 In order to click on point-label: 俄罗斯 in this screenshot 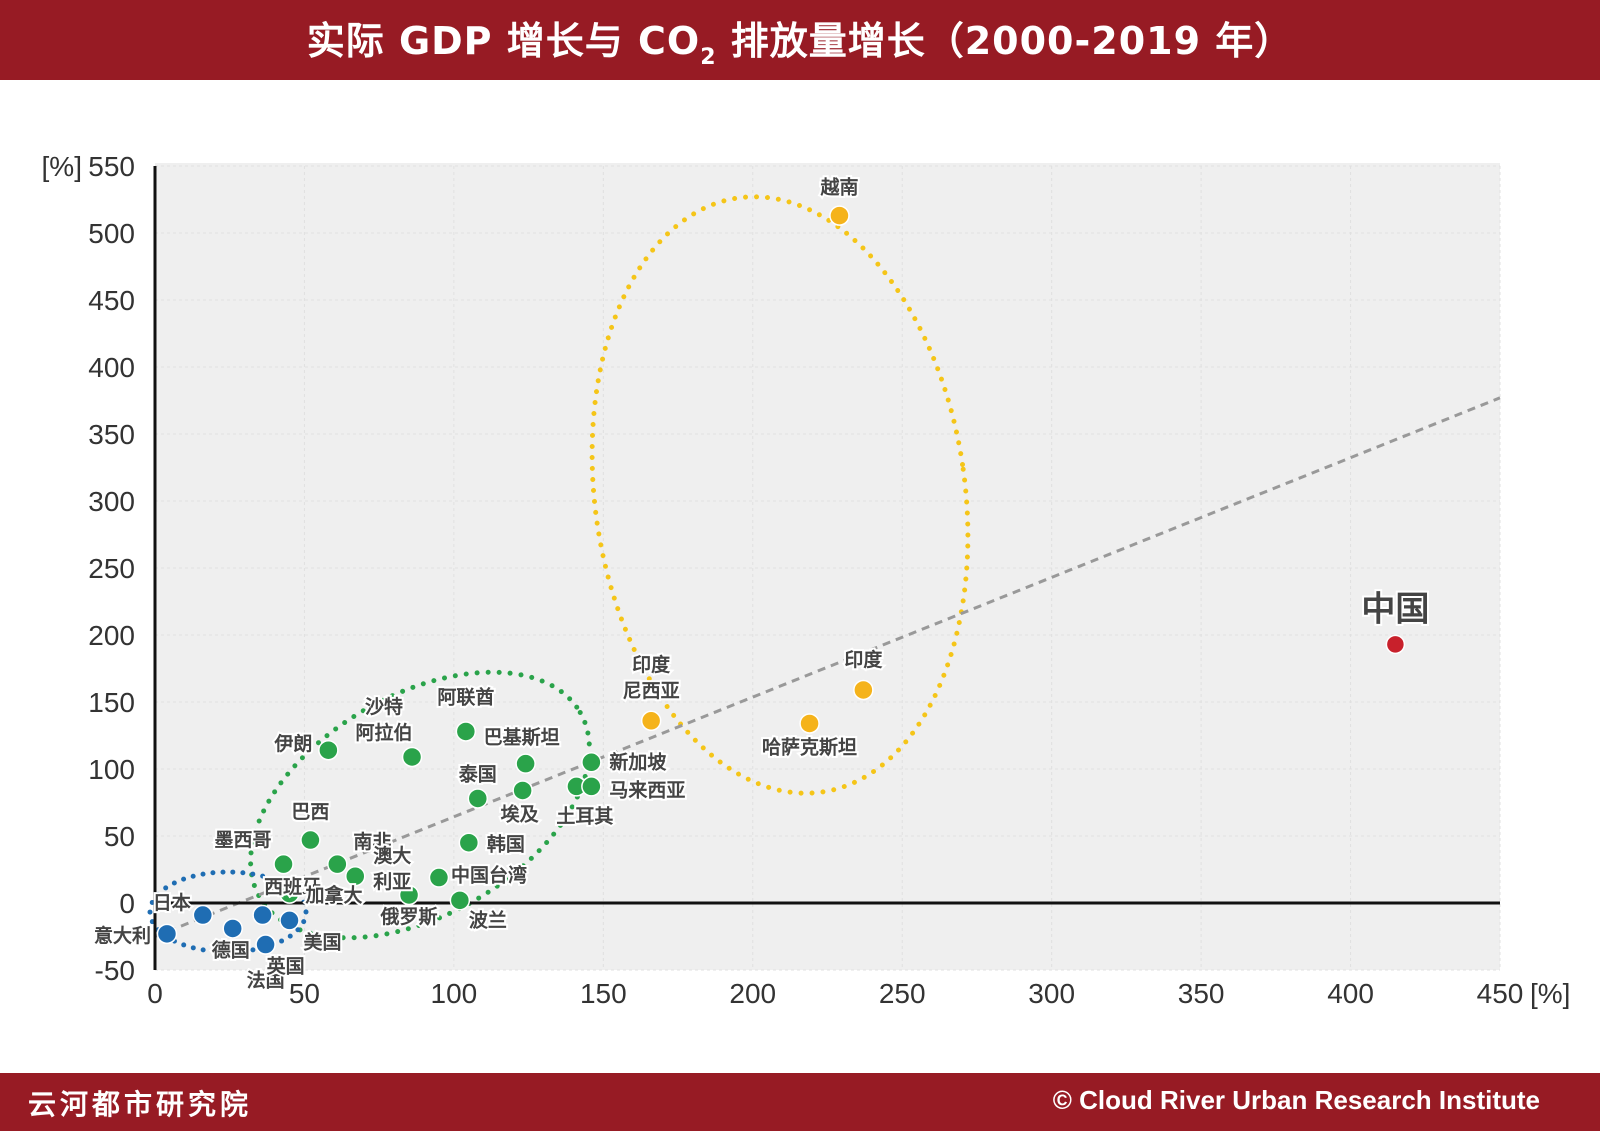, I will do `click(409, 916)`.